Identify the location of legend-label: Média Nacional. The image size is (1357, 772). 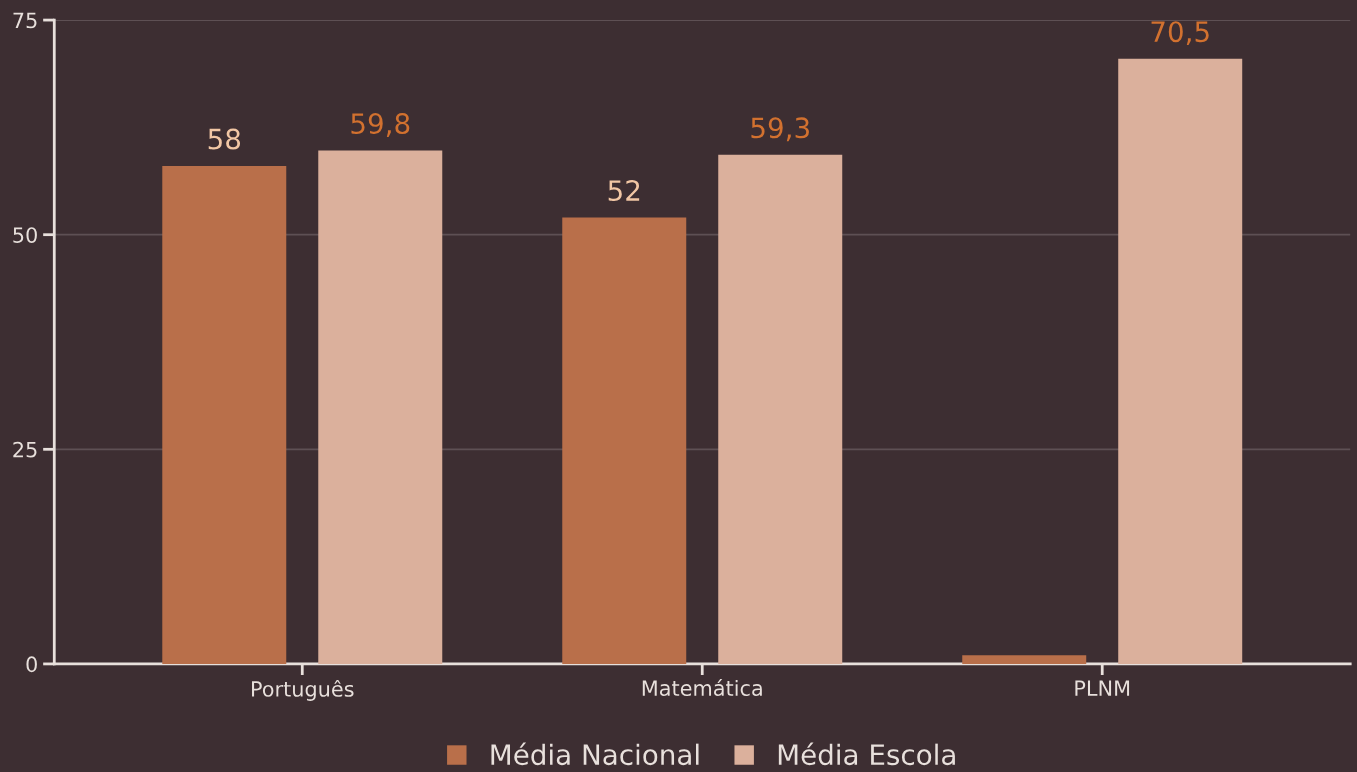
(595, 754).